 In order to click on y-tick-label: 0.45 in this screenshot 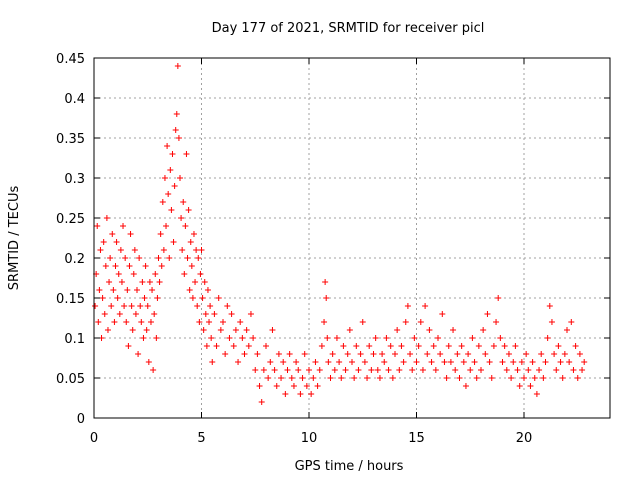, I will do `click(70, 59)`.